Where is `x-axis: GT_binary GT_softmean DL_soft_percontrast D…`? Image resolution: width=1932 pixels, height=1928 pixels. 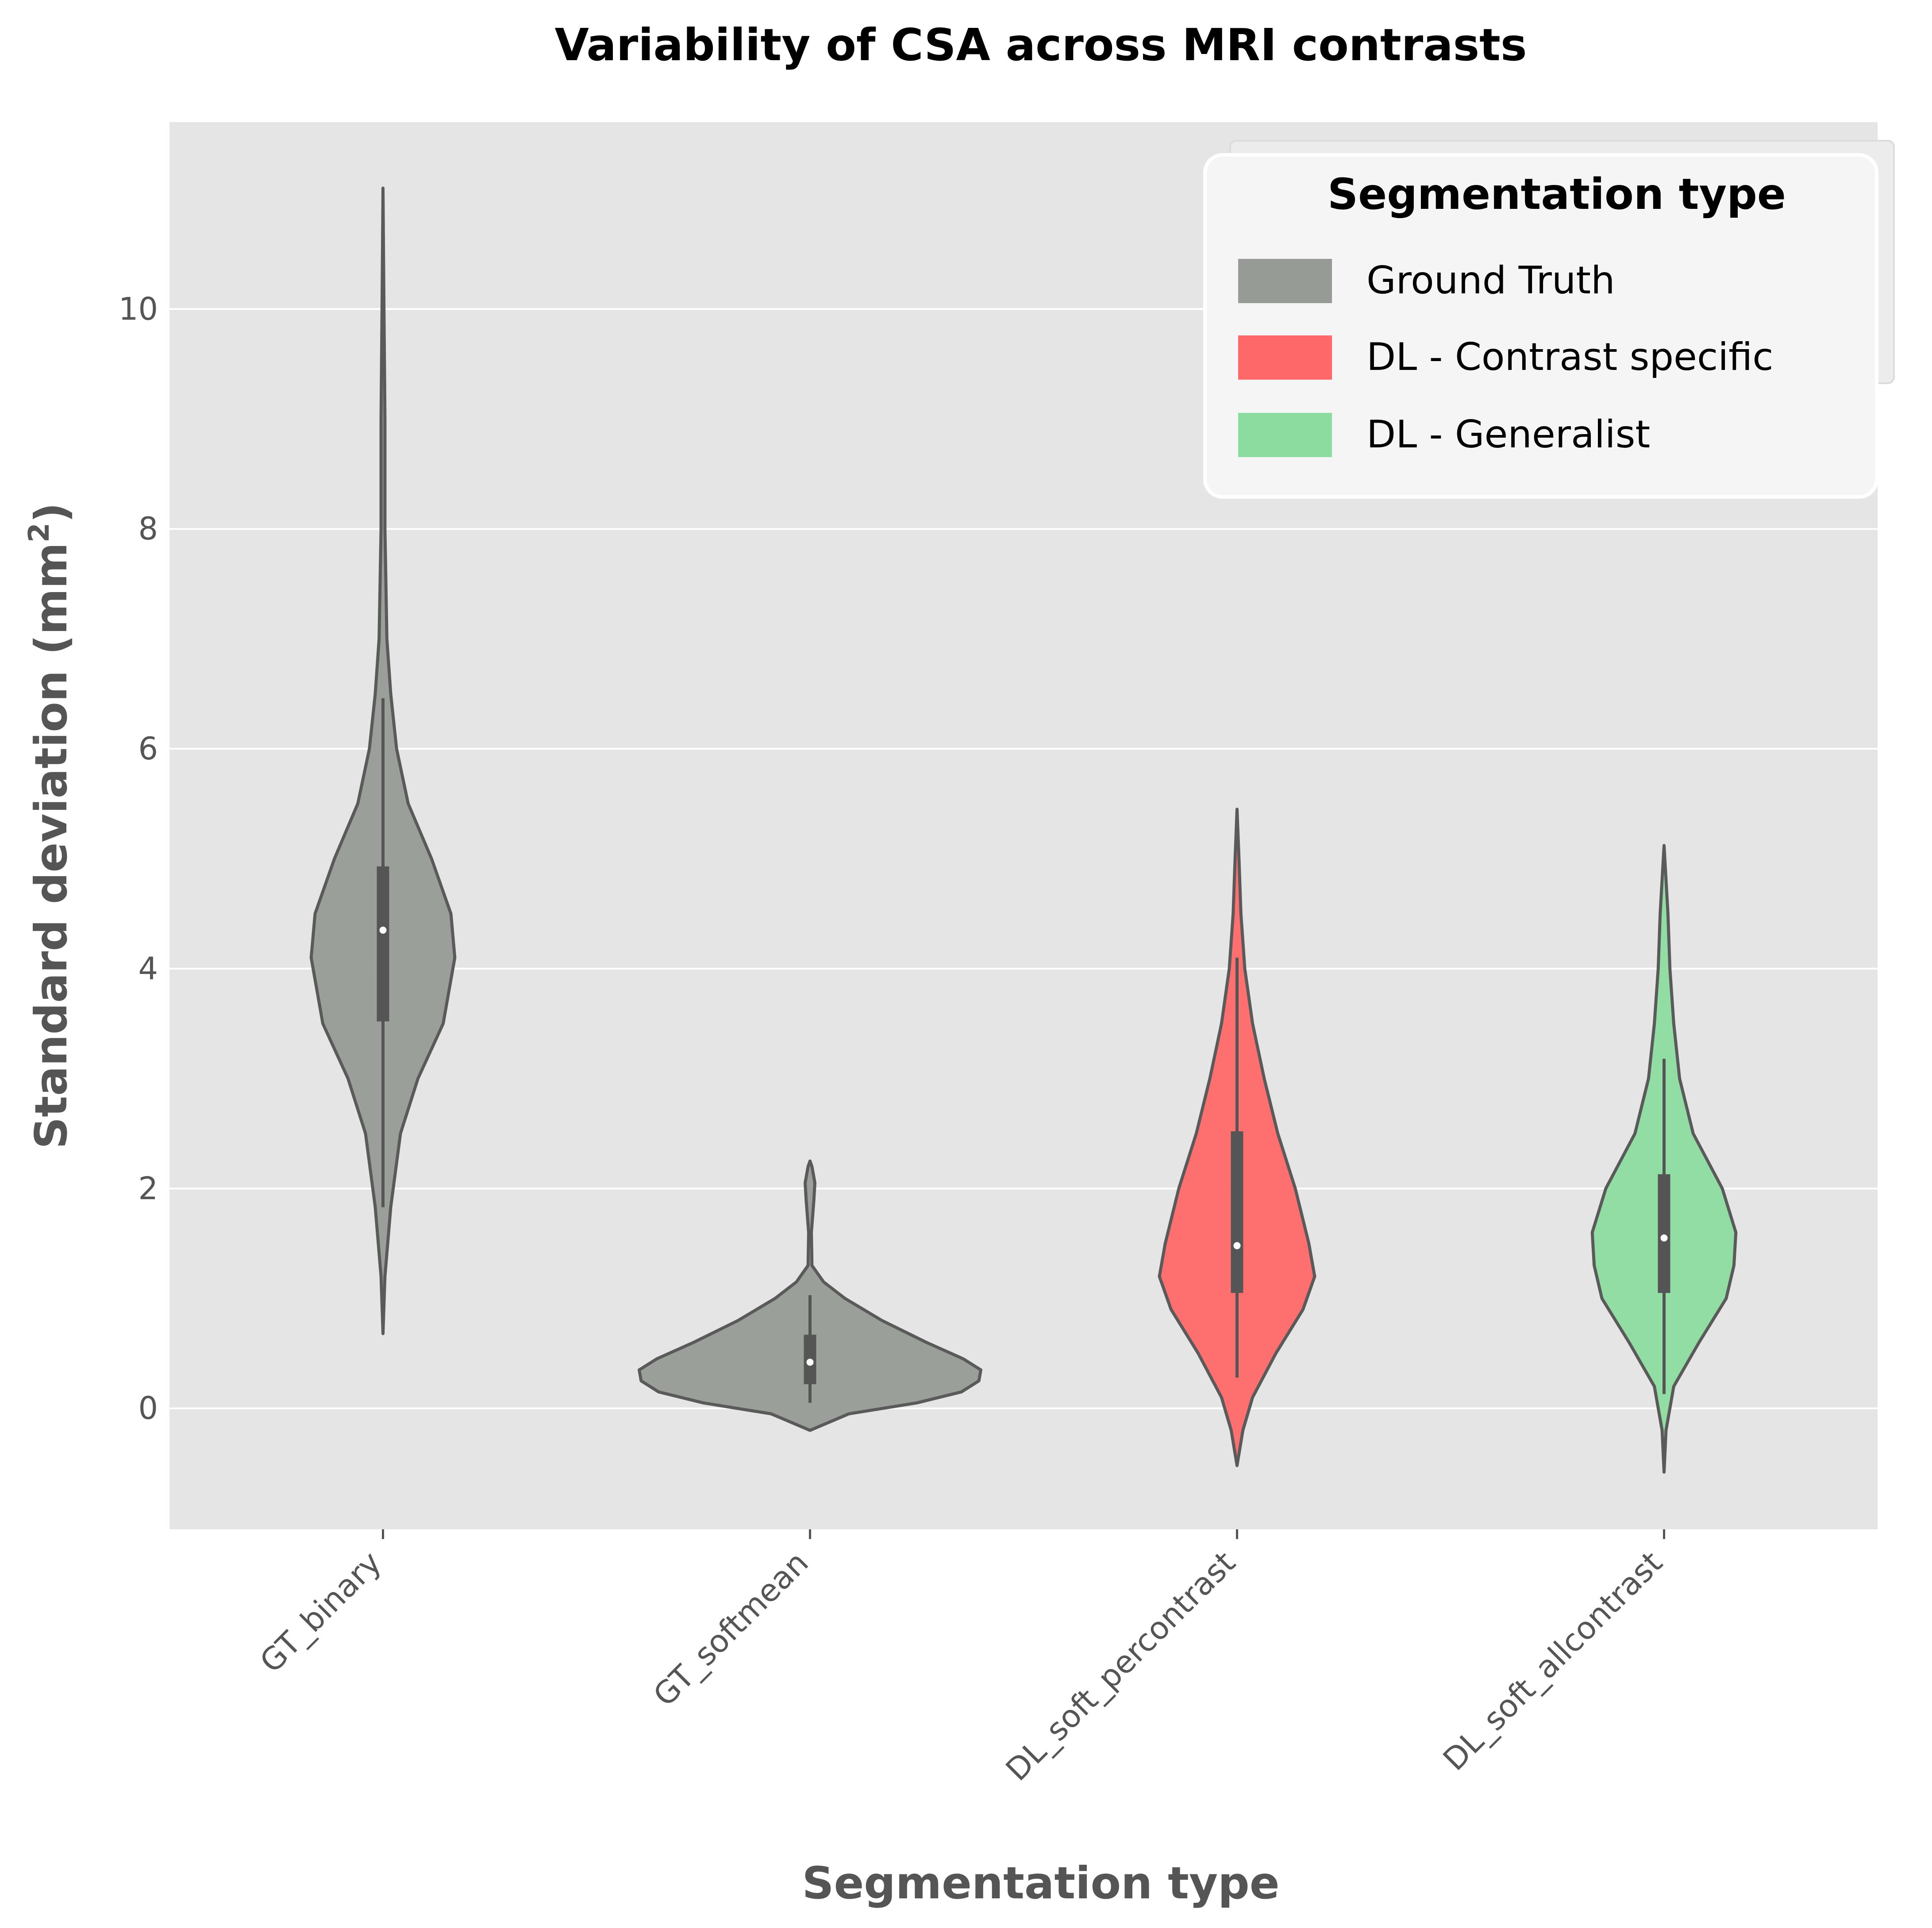
x-axis: GT_binary GT_softmean DL_soft_percontrast D… is located at coordinates (962, 1658).